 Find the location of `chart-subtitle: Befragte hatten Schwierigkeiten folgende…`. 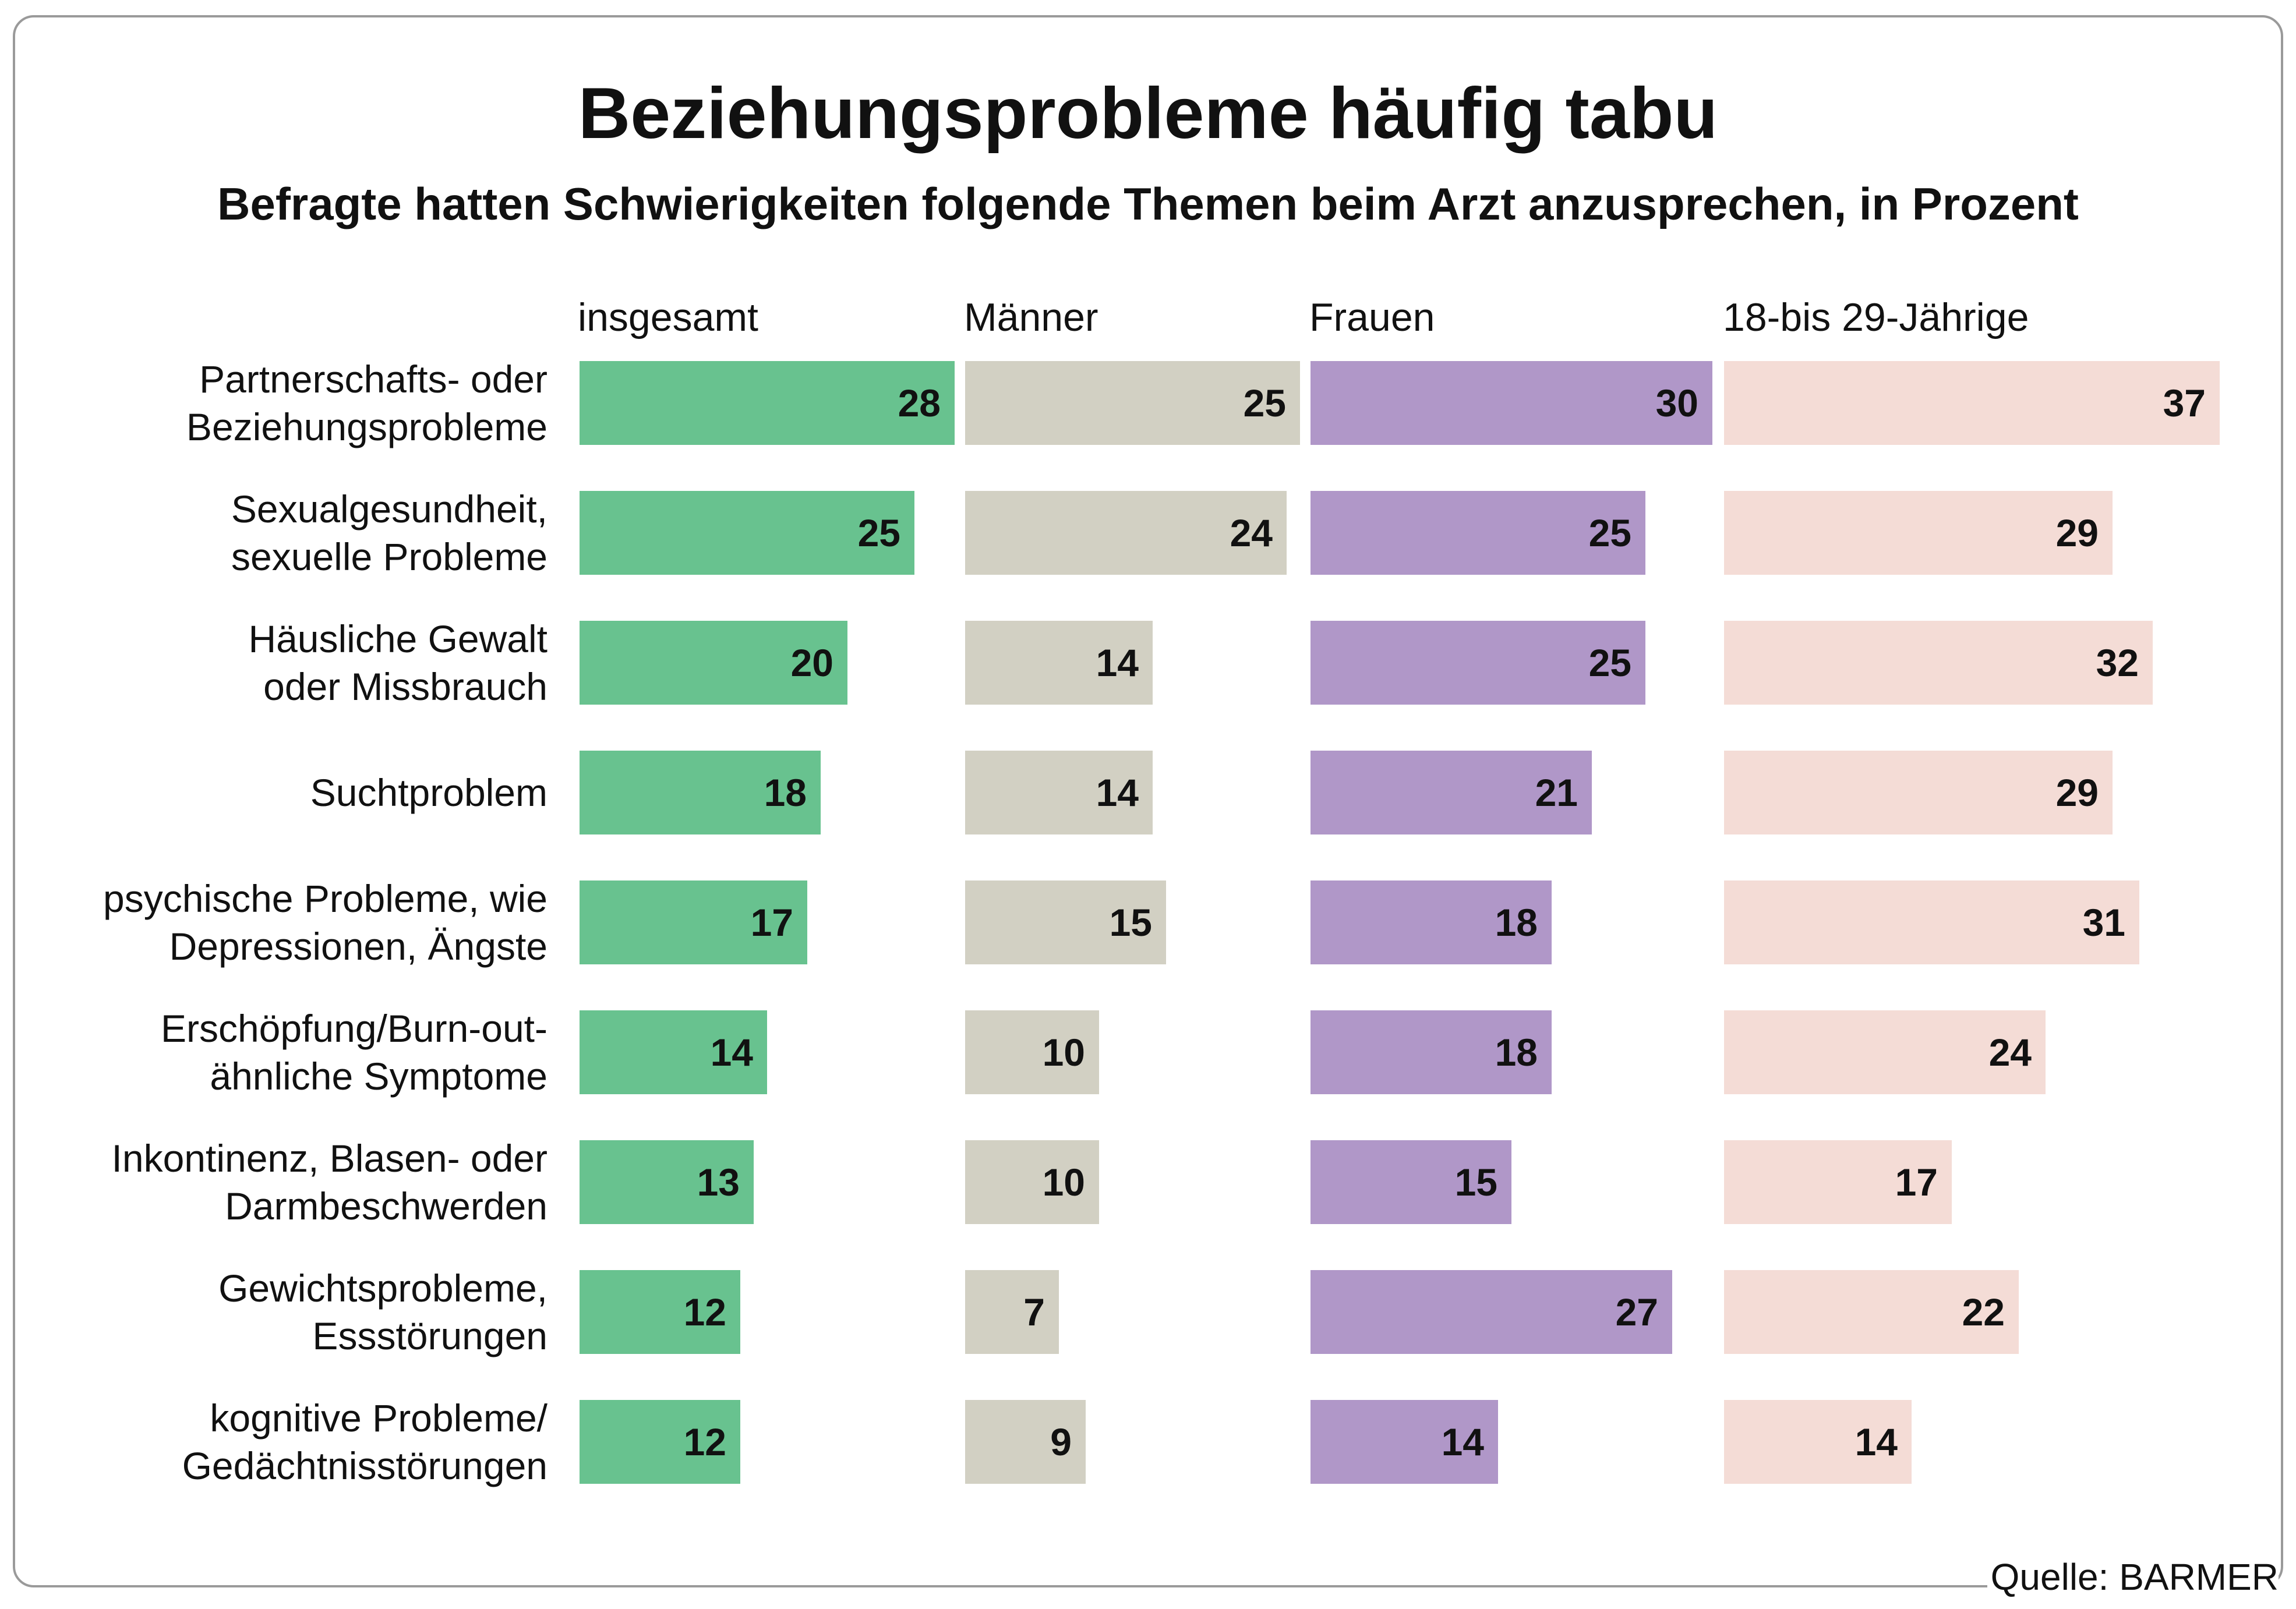

chart-subtitle: Befragte hatten Schwierigkeiten folgende… is located at coordinates (1148, 204).